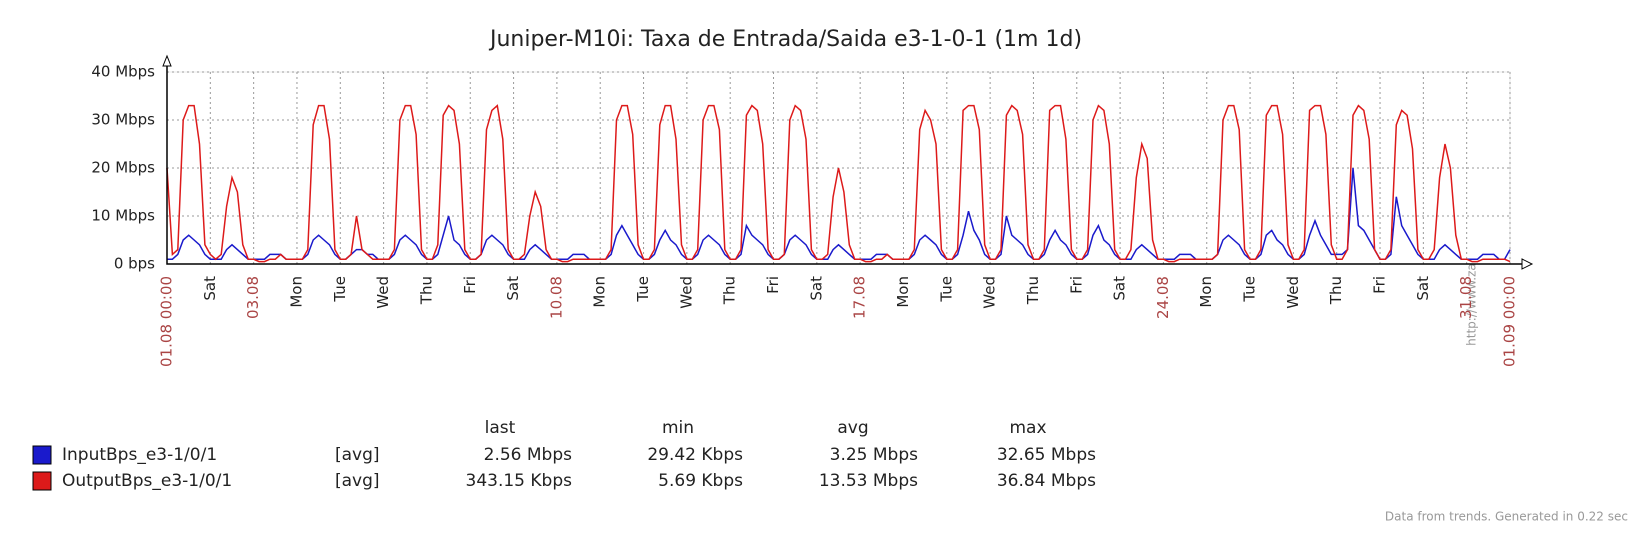 This screenshot has height=546, width=1633. I want to click on x-tick-label: 17.08, so click(860, 297).